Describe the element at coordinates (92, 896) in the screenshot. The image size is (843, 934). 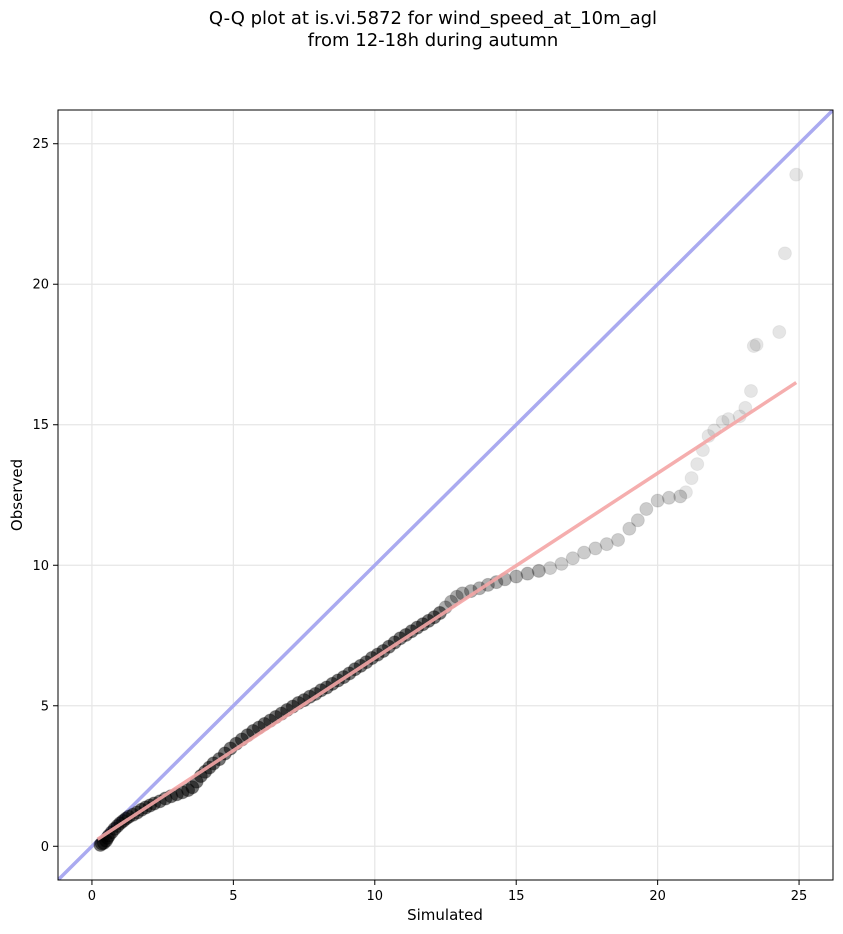
I see `x-tick-label: 0` at that location.